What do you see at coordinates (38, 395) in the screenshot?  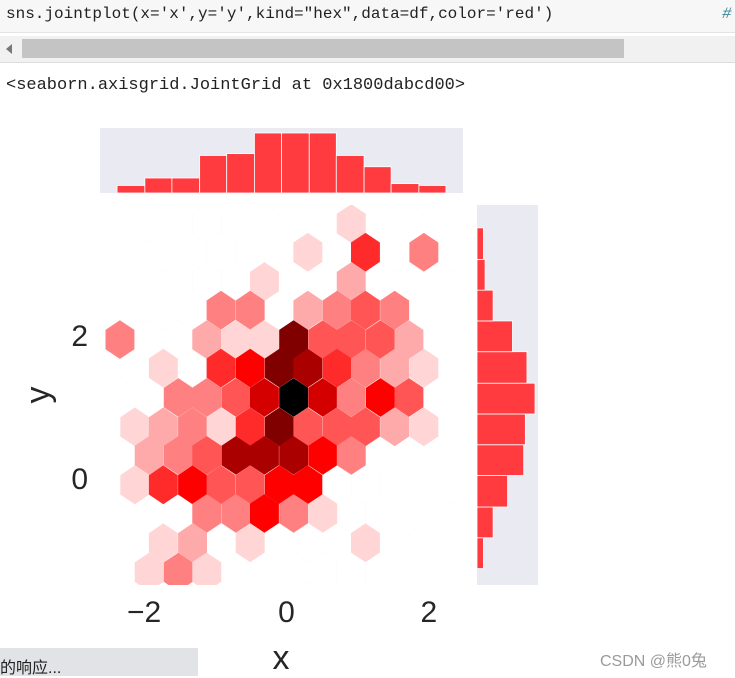 I see `y-axis-label: y` at bounding box center [38, 395].